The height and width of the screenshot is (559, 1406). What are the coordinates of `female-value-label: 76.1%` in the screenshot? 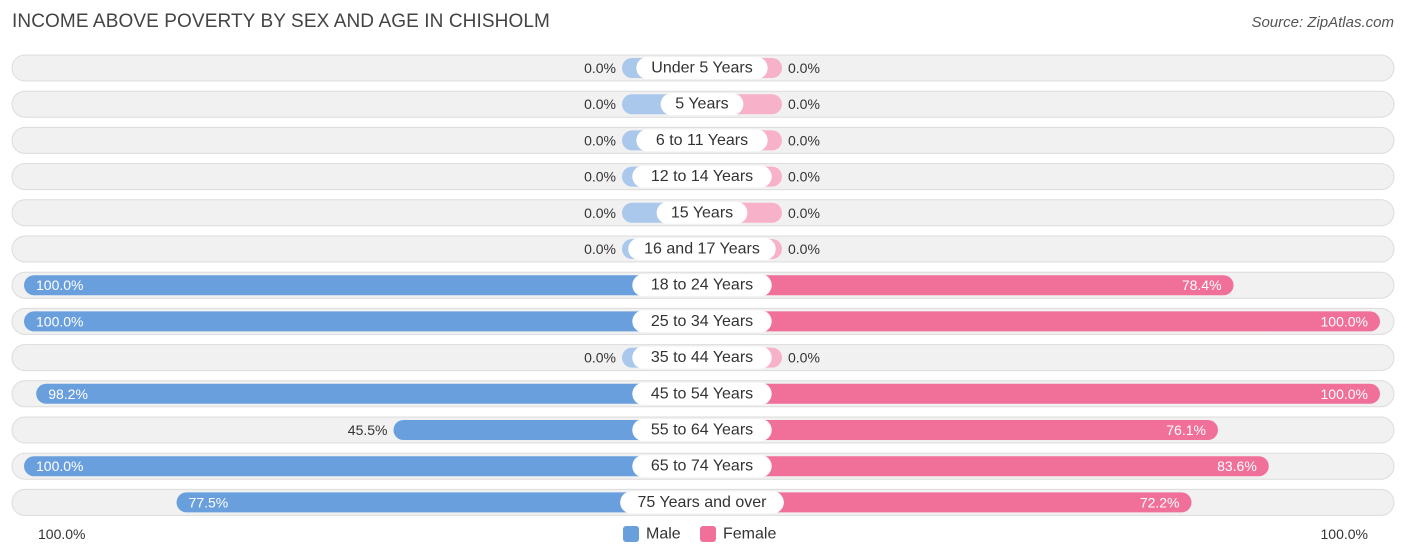 It's located at (1186, 430).